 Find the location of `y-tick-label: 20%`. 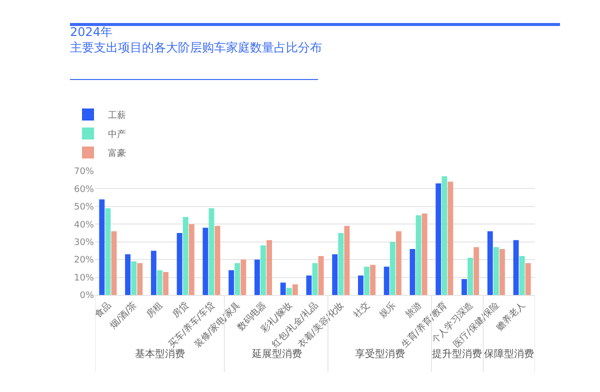

y-tick-label: 20% is located at coordinates (84, 261).